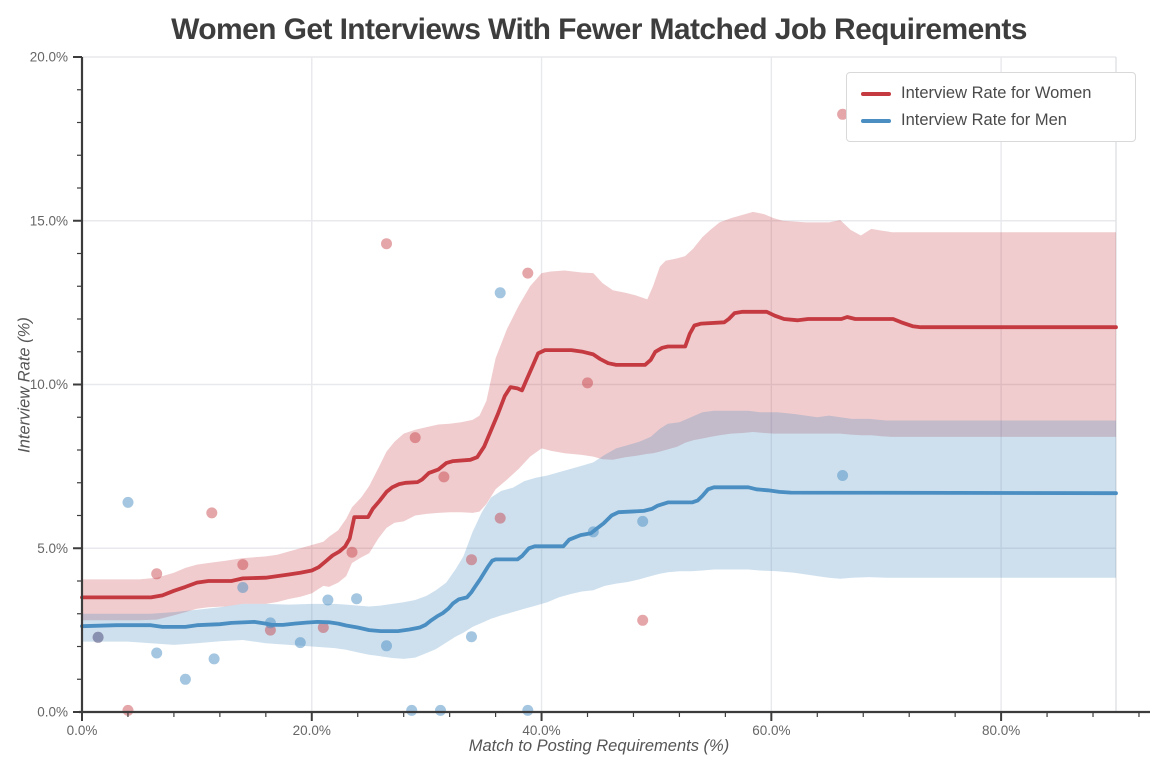 This screenshot has width=1152, height=768. What do you see at coordinates (876, 93) in the screenshot?
I see `legend-line-women-swatch` at bounding box center [876, 93].